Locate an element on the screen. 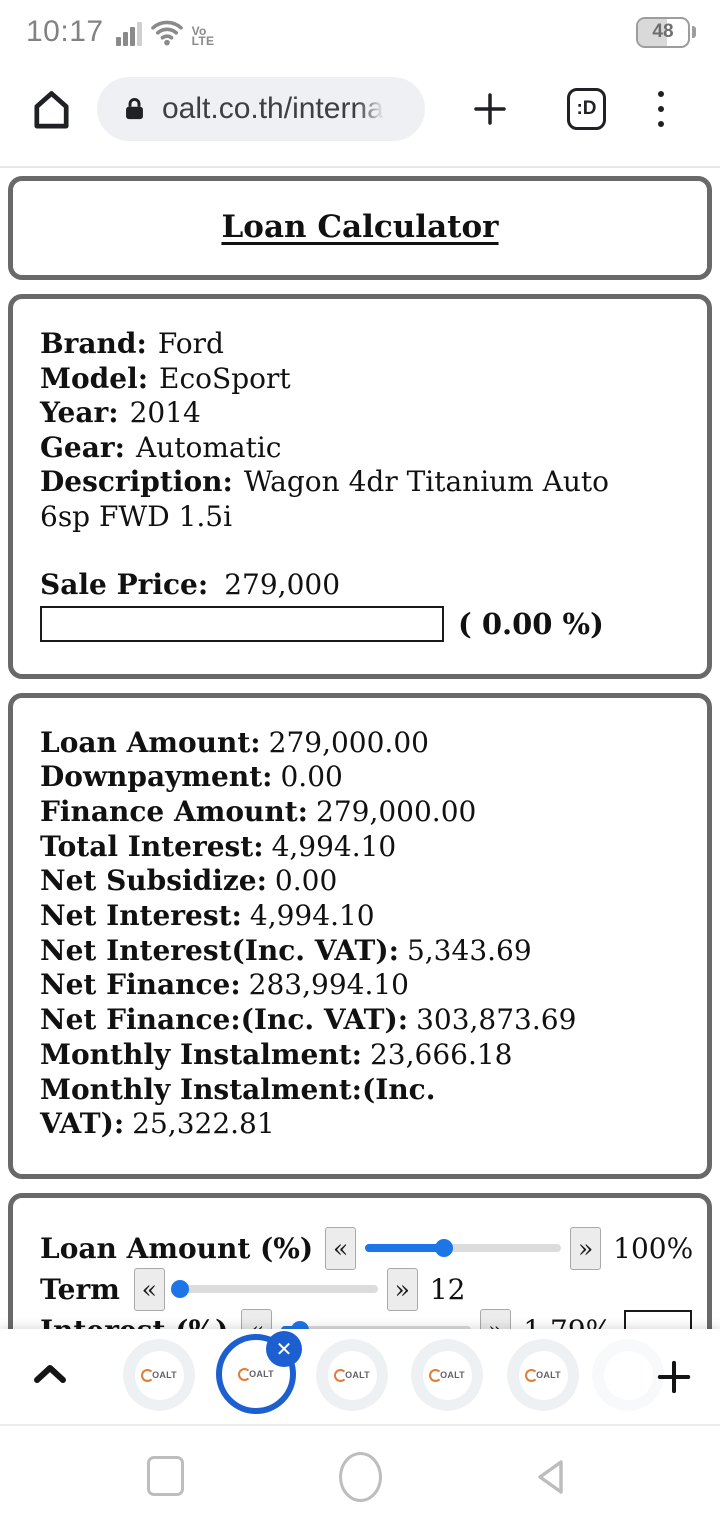  slider-fill is located at coordinates (404, 1248).